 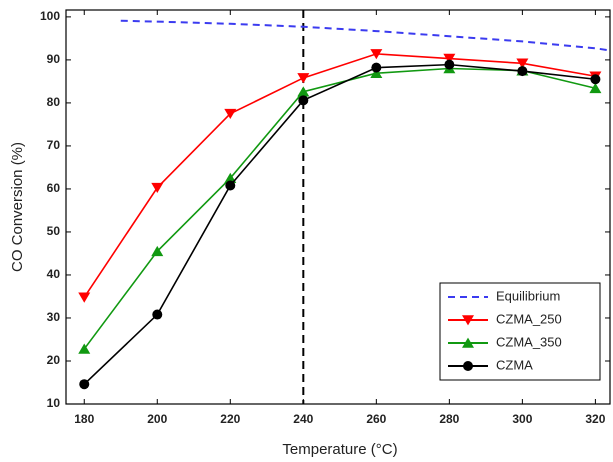 I want to click on series-line, so click(x=365, y=35).